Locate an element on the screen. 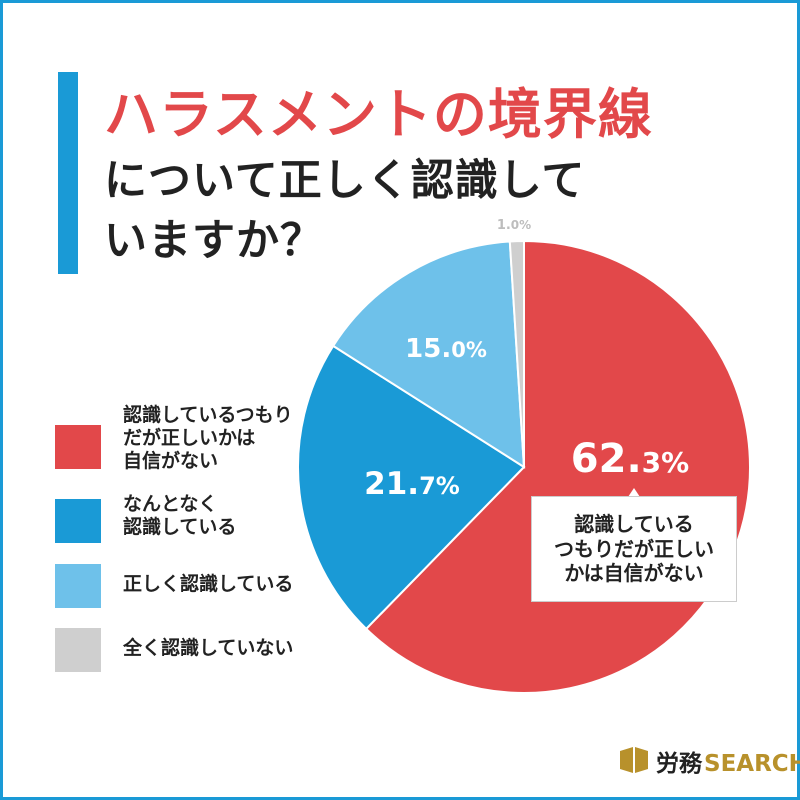 This screenshot has width=800, height=800. book-icon-left-page is located at coordinates (626, 760).